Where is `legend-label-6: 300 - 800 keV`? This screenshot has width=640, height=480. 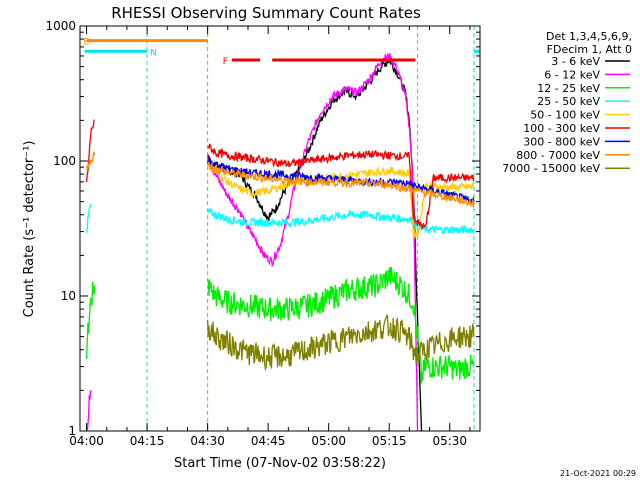 legend-label-6: 300 - 800 keV is located at coordinates (561, 141).